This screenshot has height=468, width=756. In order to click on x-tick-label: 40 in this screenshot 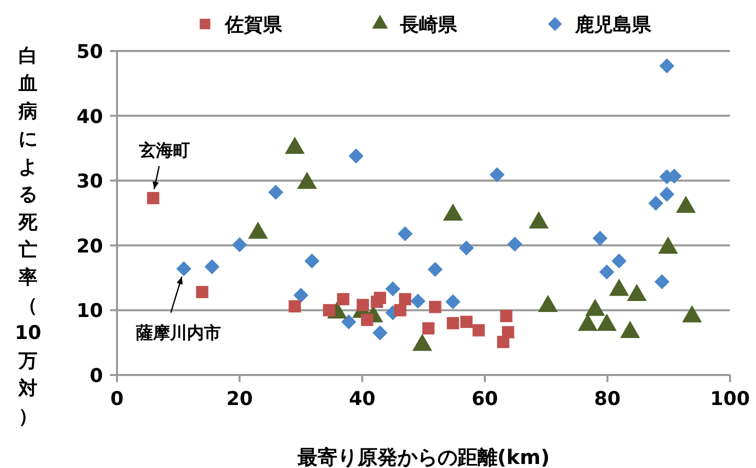, I will do `click(362, 399)`.